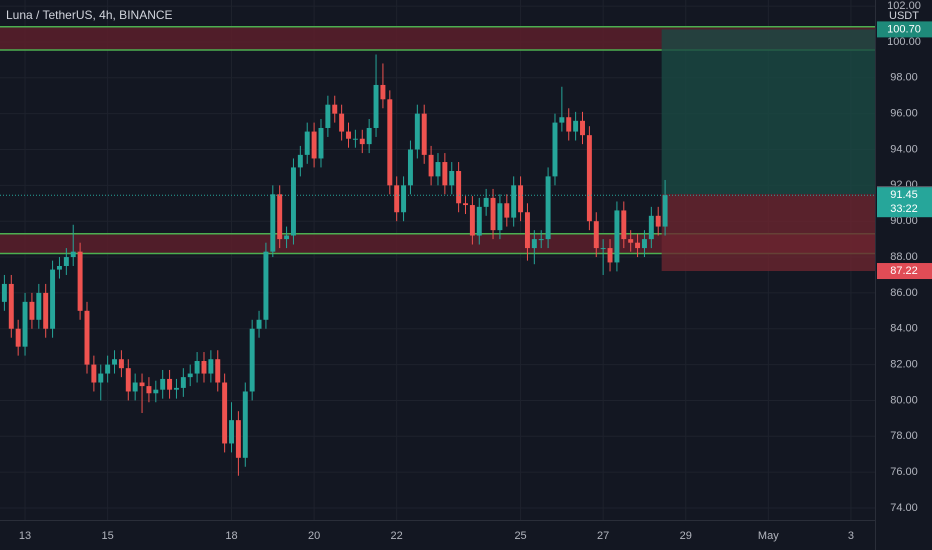 Image resolution: width=932 pixels, height=550 pixels. Describe the element at coordinates (904, 472) in the screenshot. I see `y-tick-label: 76.00` at that location.